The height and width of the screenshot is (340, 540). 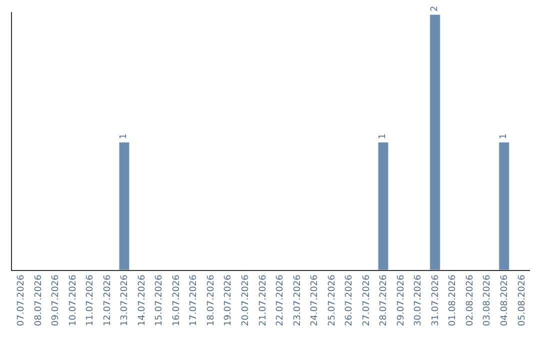 What do you see at coordinates (281, 300) in the screenshot?
I see `x-tick-label: 22.07.2026` at bounding box center [281, 300].